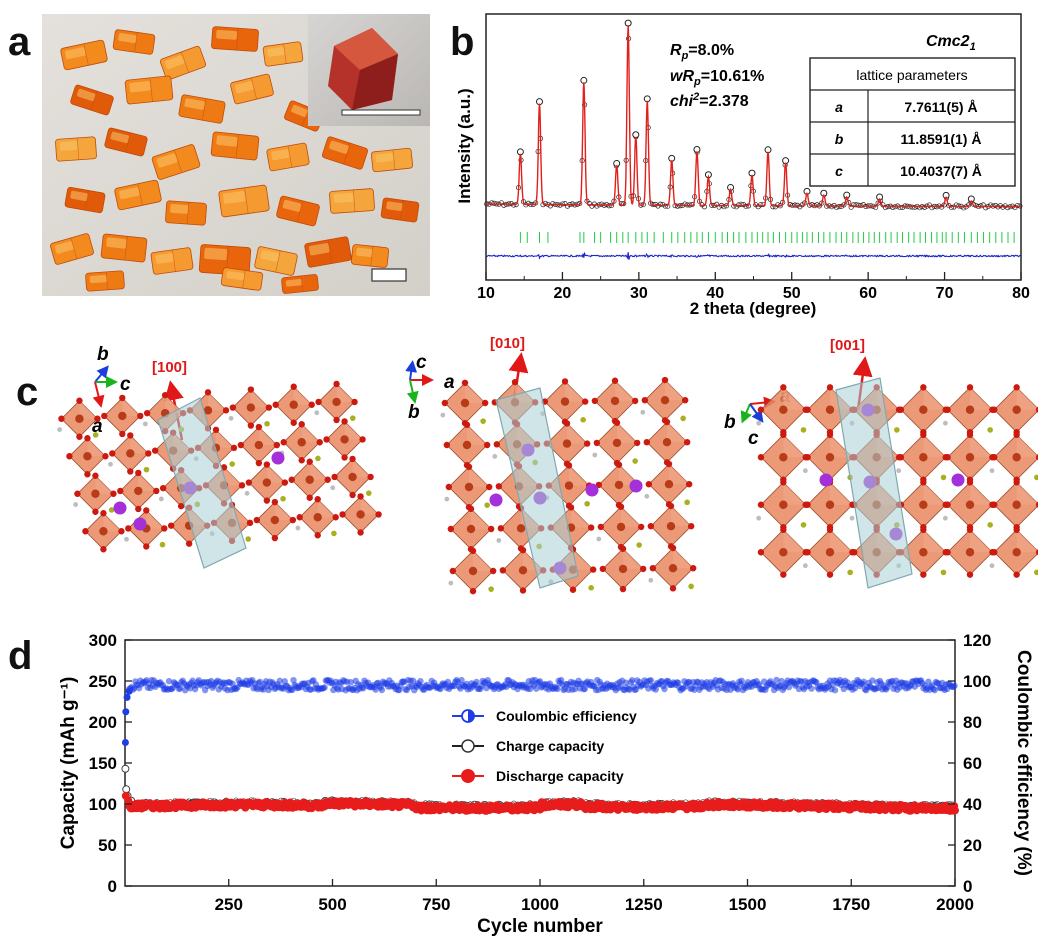 The height and width of the screenshot is (937, 1038). What do you see at coordinates (27, 392) in the screenshot?
I see `panel-letter-c: c` at bounding box center [27, 392].